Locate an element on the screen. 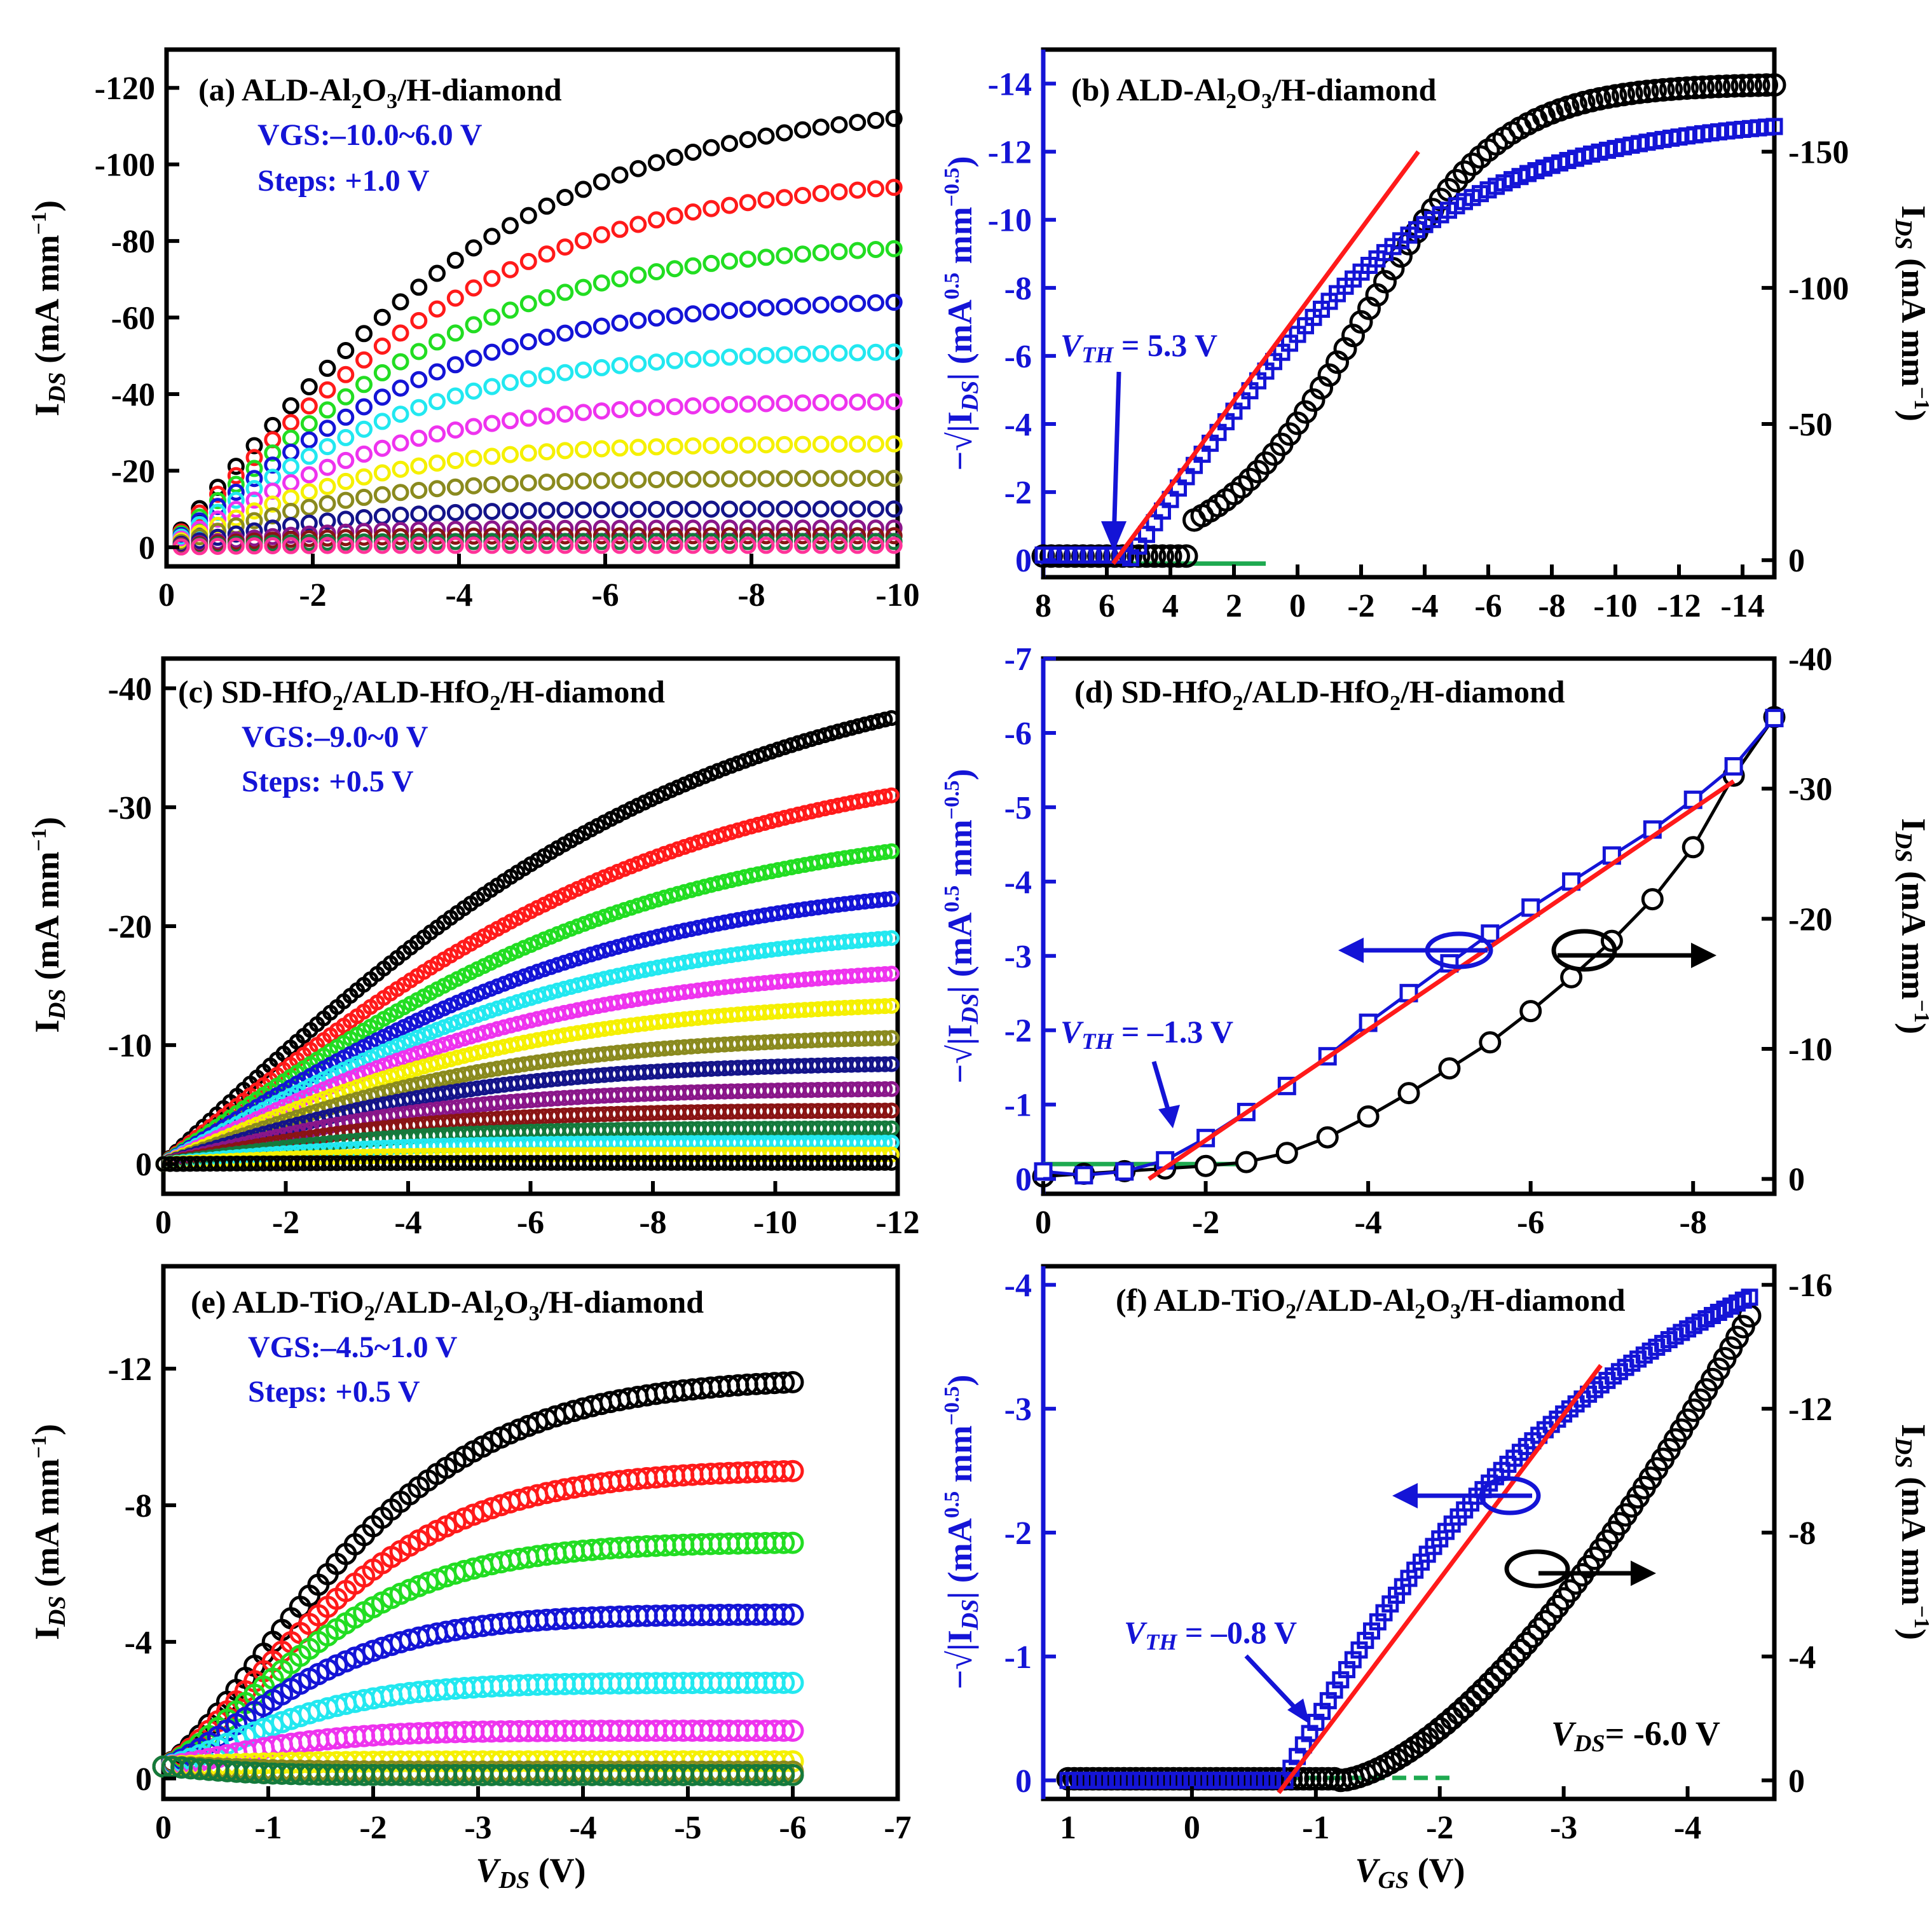 The width and height of the screenshot is (1932, 1914). panel-e-series-0-point is located at coordinates (793, 1382).